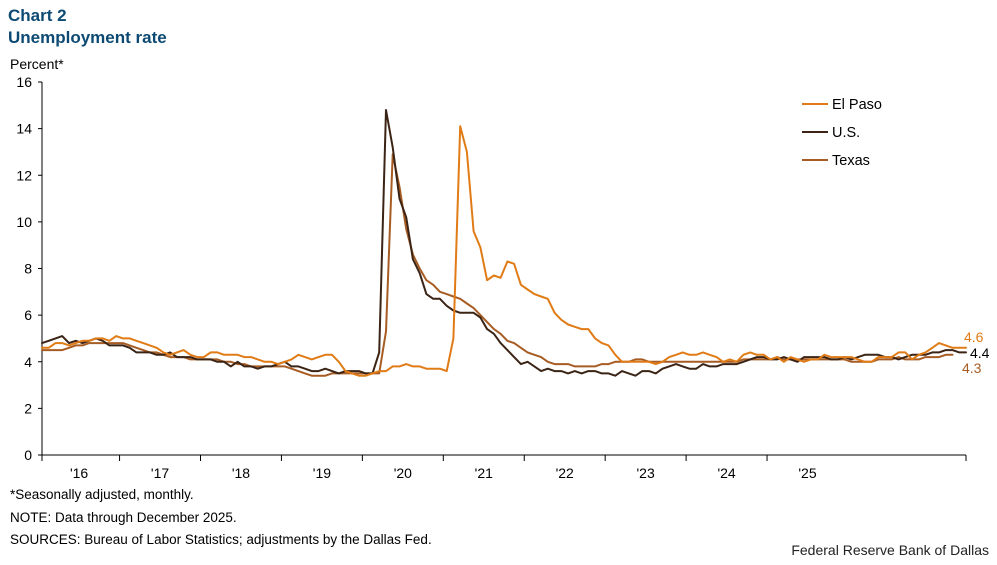  I want to click on legend: El Paso U.S. Texas, so click(842, 133).